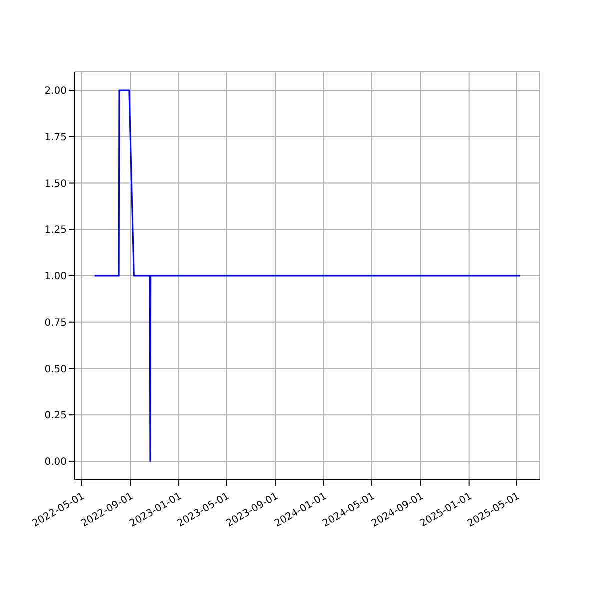  What do you see at coordinates (55, 370) in the screenshot?
I see `y-tick-label: 0.50` at bounding box center [55, 370].